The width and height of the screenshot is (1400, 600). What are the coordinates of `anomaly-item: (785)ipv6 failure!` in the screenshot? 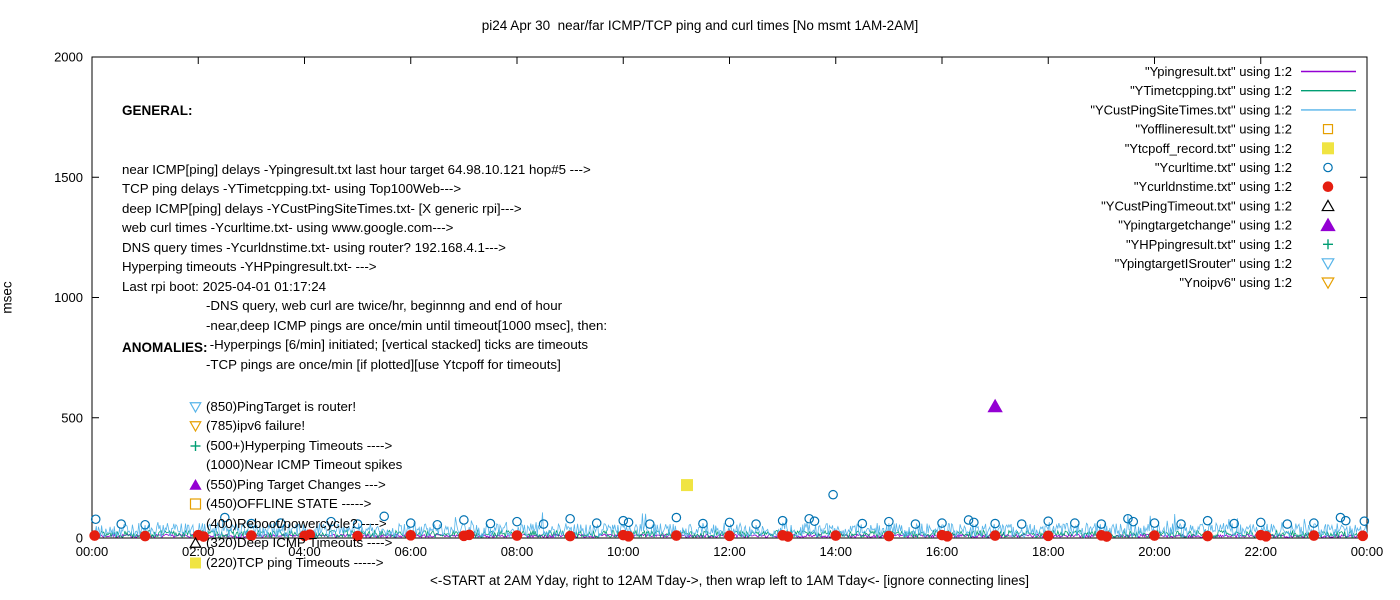 It's located at (262, 426).